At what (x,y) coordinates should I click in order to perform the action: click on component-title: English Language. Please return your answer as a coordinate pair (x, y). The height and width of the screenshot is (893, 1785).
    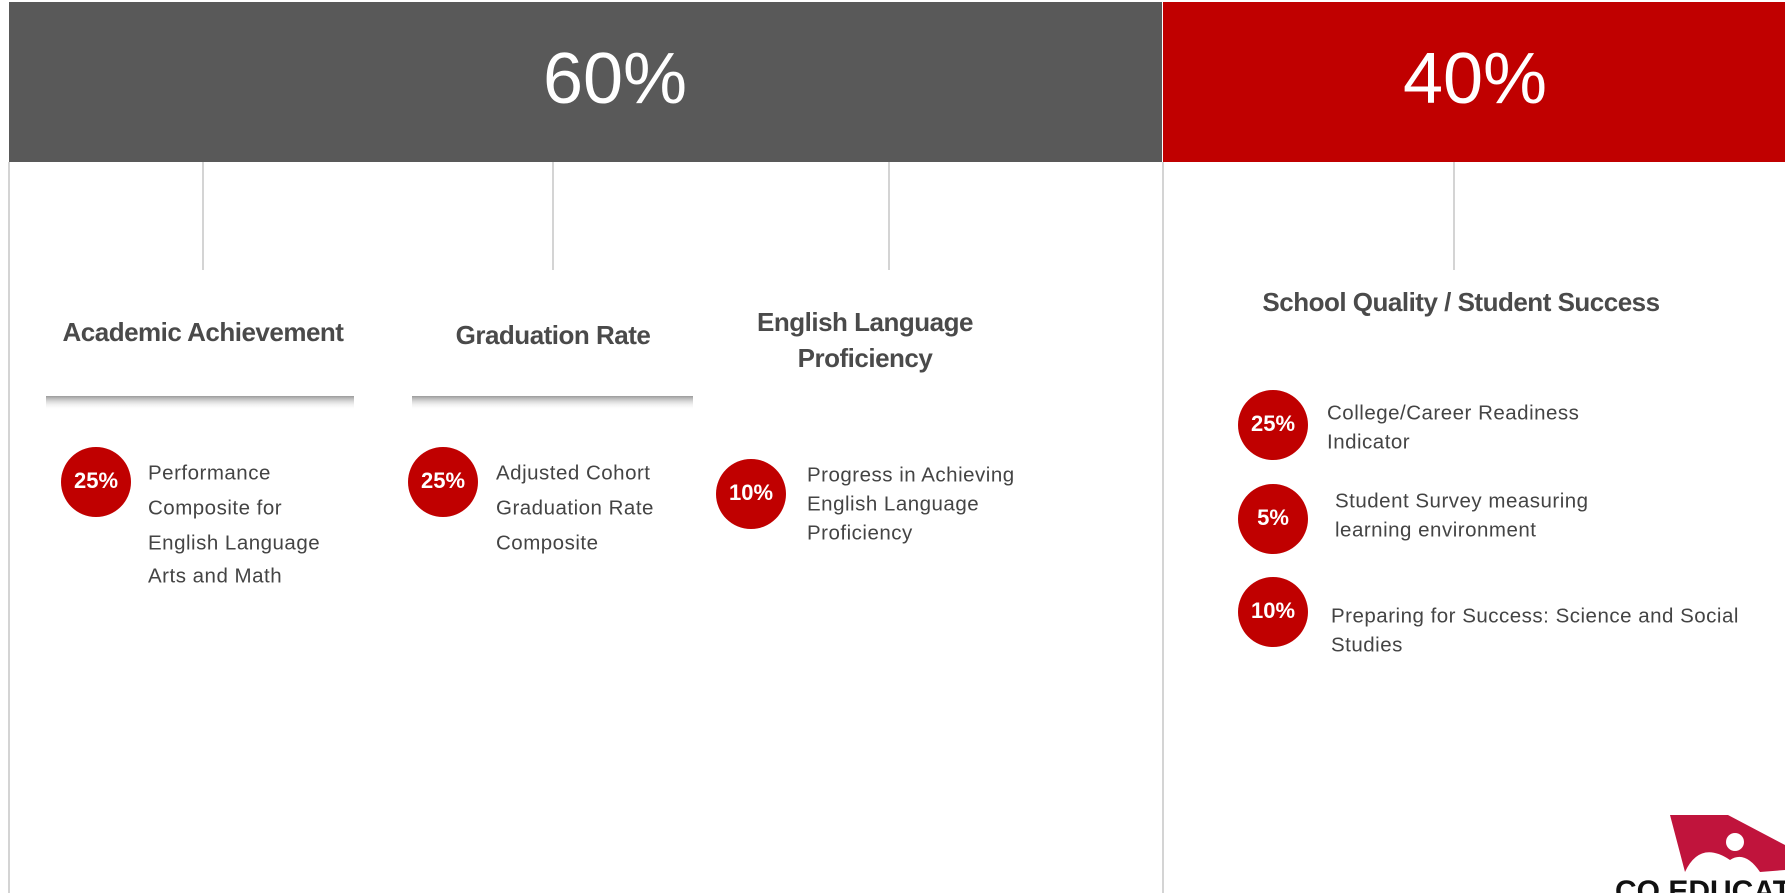
    Looking at the image, I should click on (865, 322).